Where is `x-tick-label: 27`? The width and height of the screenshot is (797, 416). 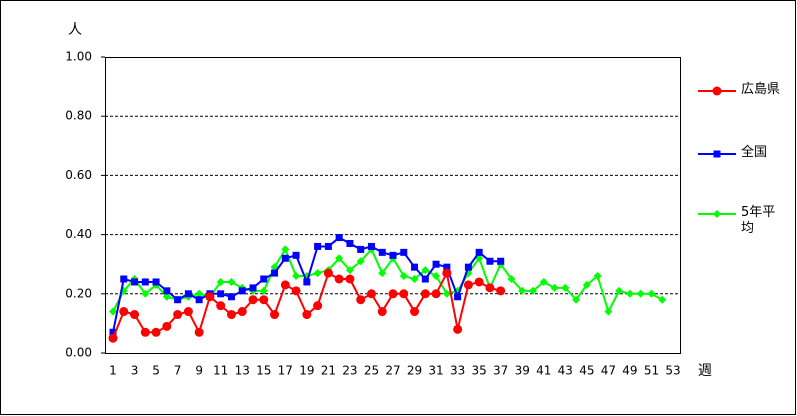
x-tick-label: 27 is located at coordinates (392, 371).